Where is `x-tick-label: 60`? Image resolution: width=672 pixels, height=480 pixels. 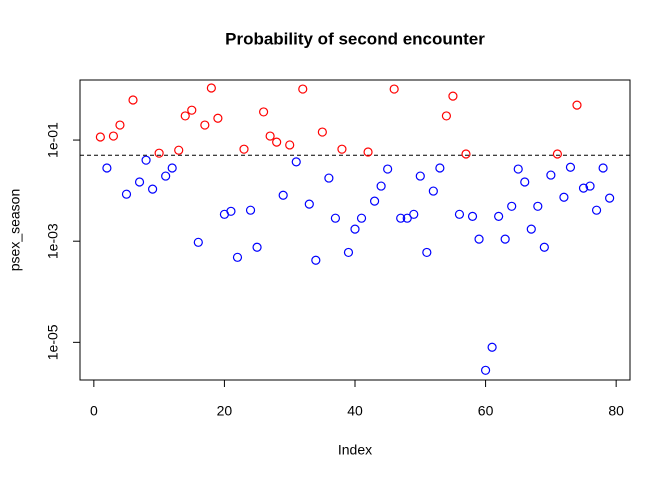 x-tick-label: 60 is located at coordinates (486, 411).